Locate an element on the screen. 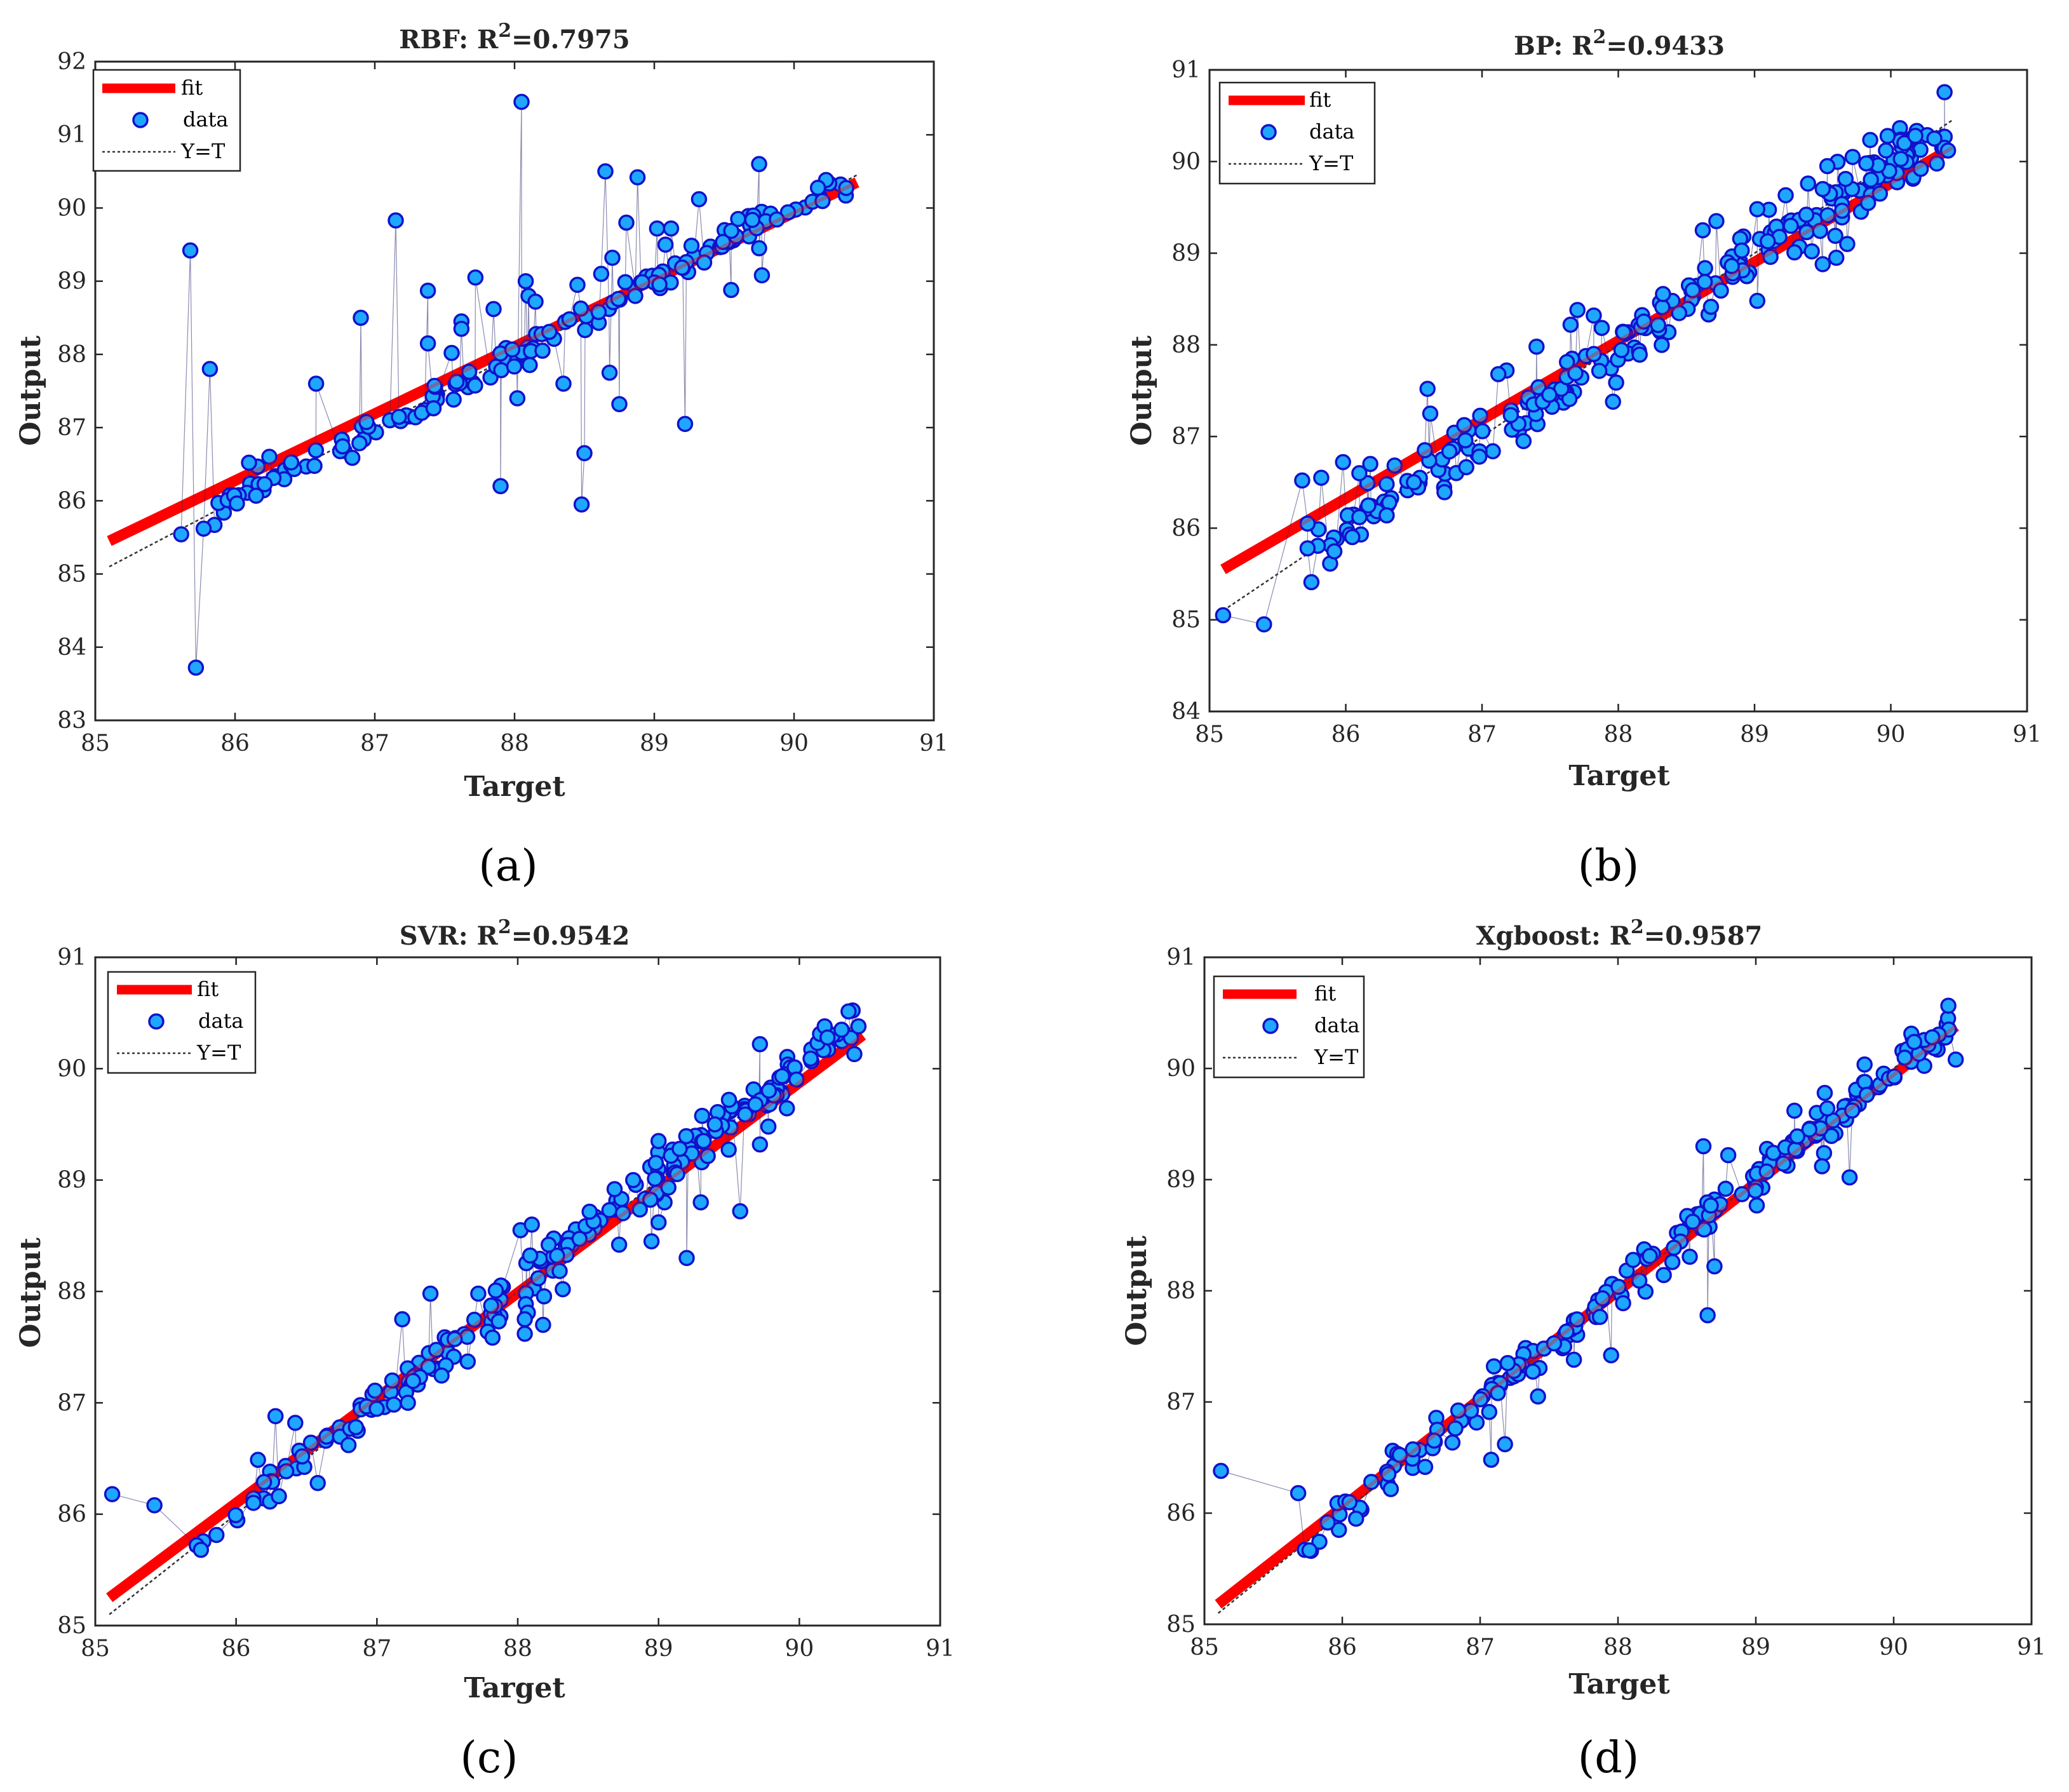  chart-title: Xgboost: R2=0.9587 is located at coordinates (1620, 933).